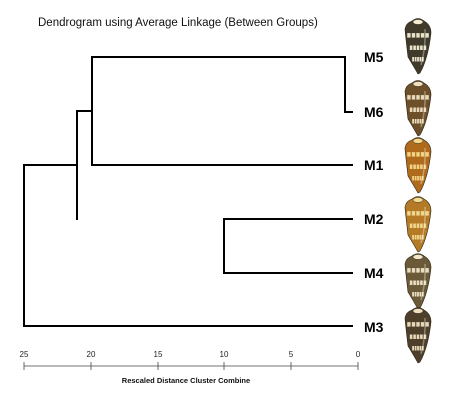 Image resolution: width=474 pixels, height=408 pixels. What do you see at coordinates (374, 192) in the screenshot?
I see `leaf-labels: M5 M6 M1 M2 M4 M3` at bounding box center [374, 192].